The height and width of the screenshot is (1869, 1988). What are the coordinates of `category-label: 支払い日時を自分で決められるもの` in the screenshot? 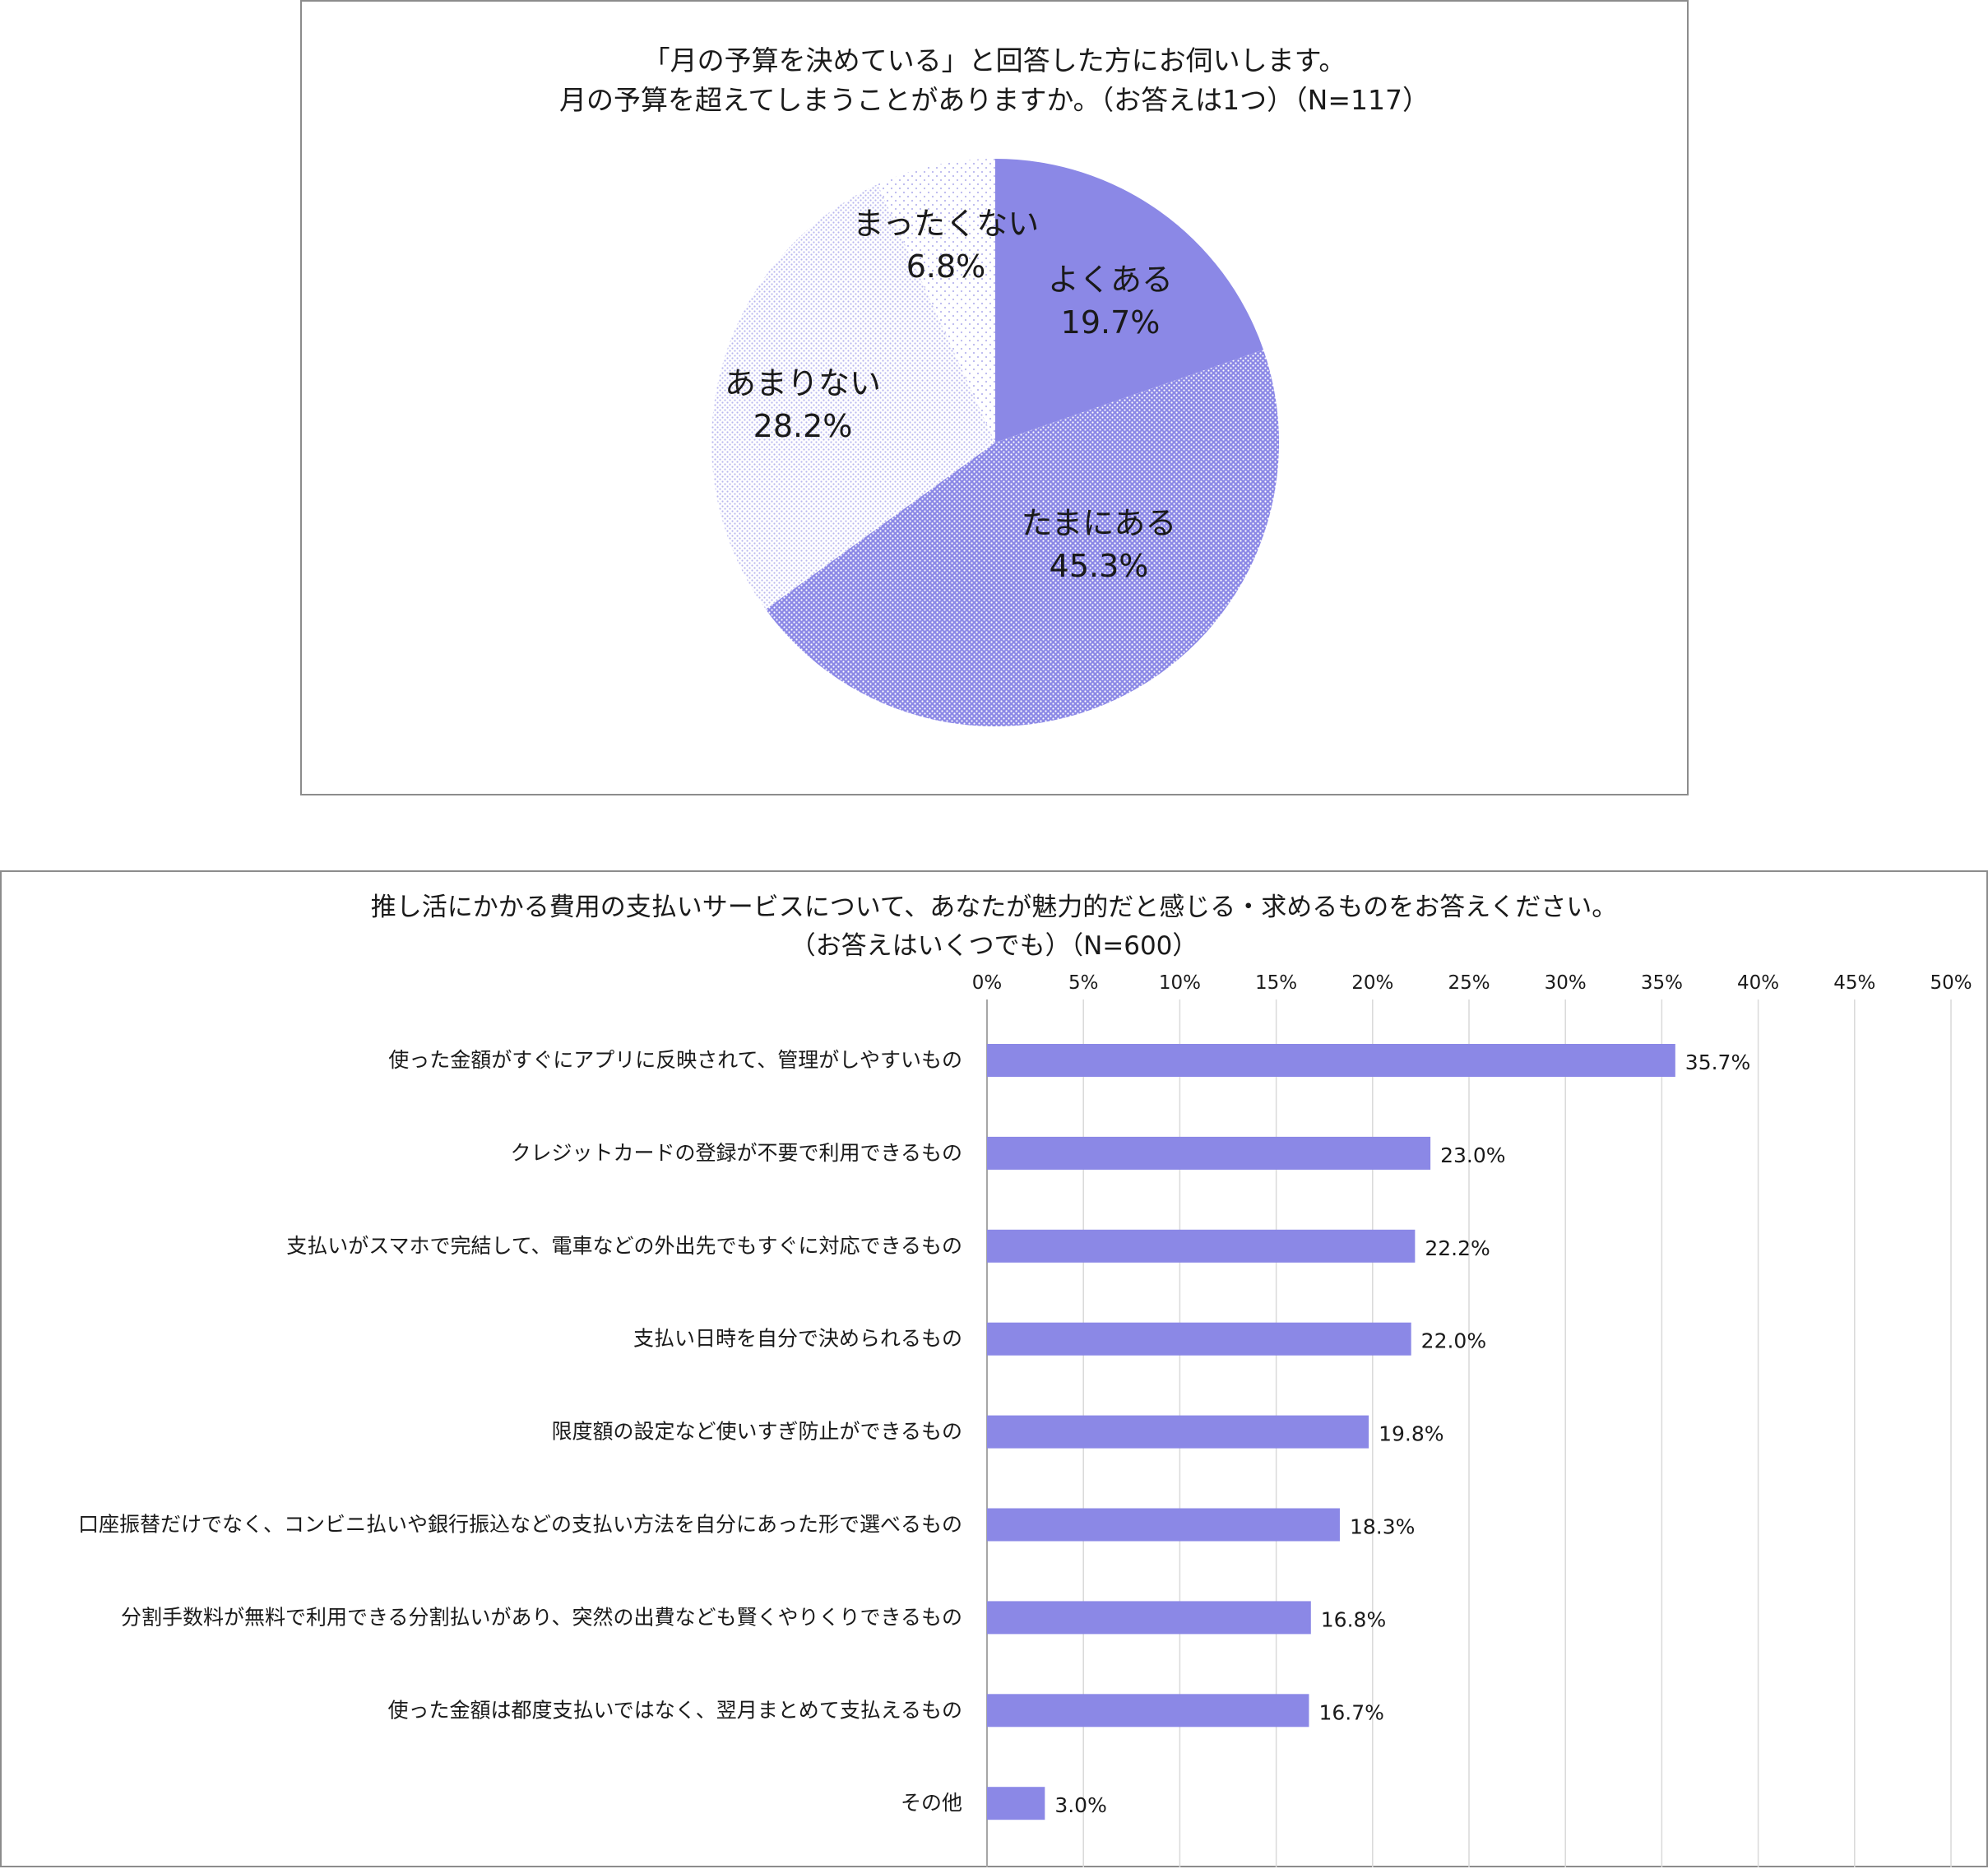 It's located at (798, 1339).